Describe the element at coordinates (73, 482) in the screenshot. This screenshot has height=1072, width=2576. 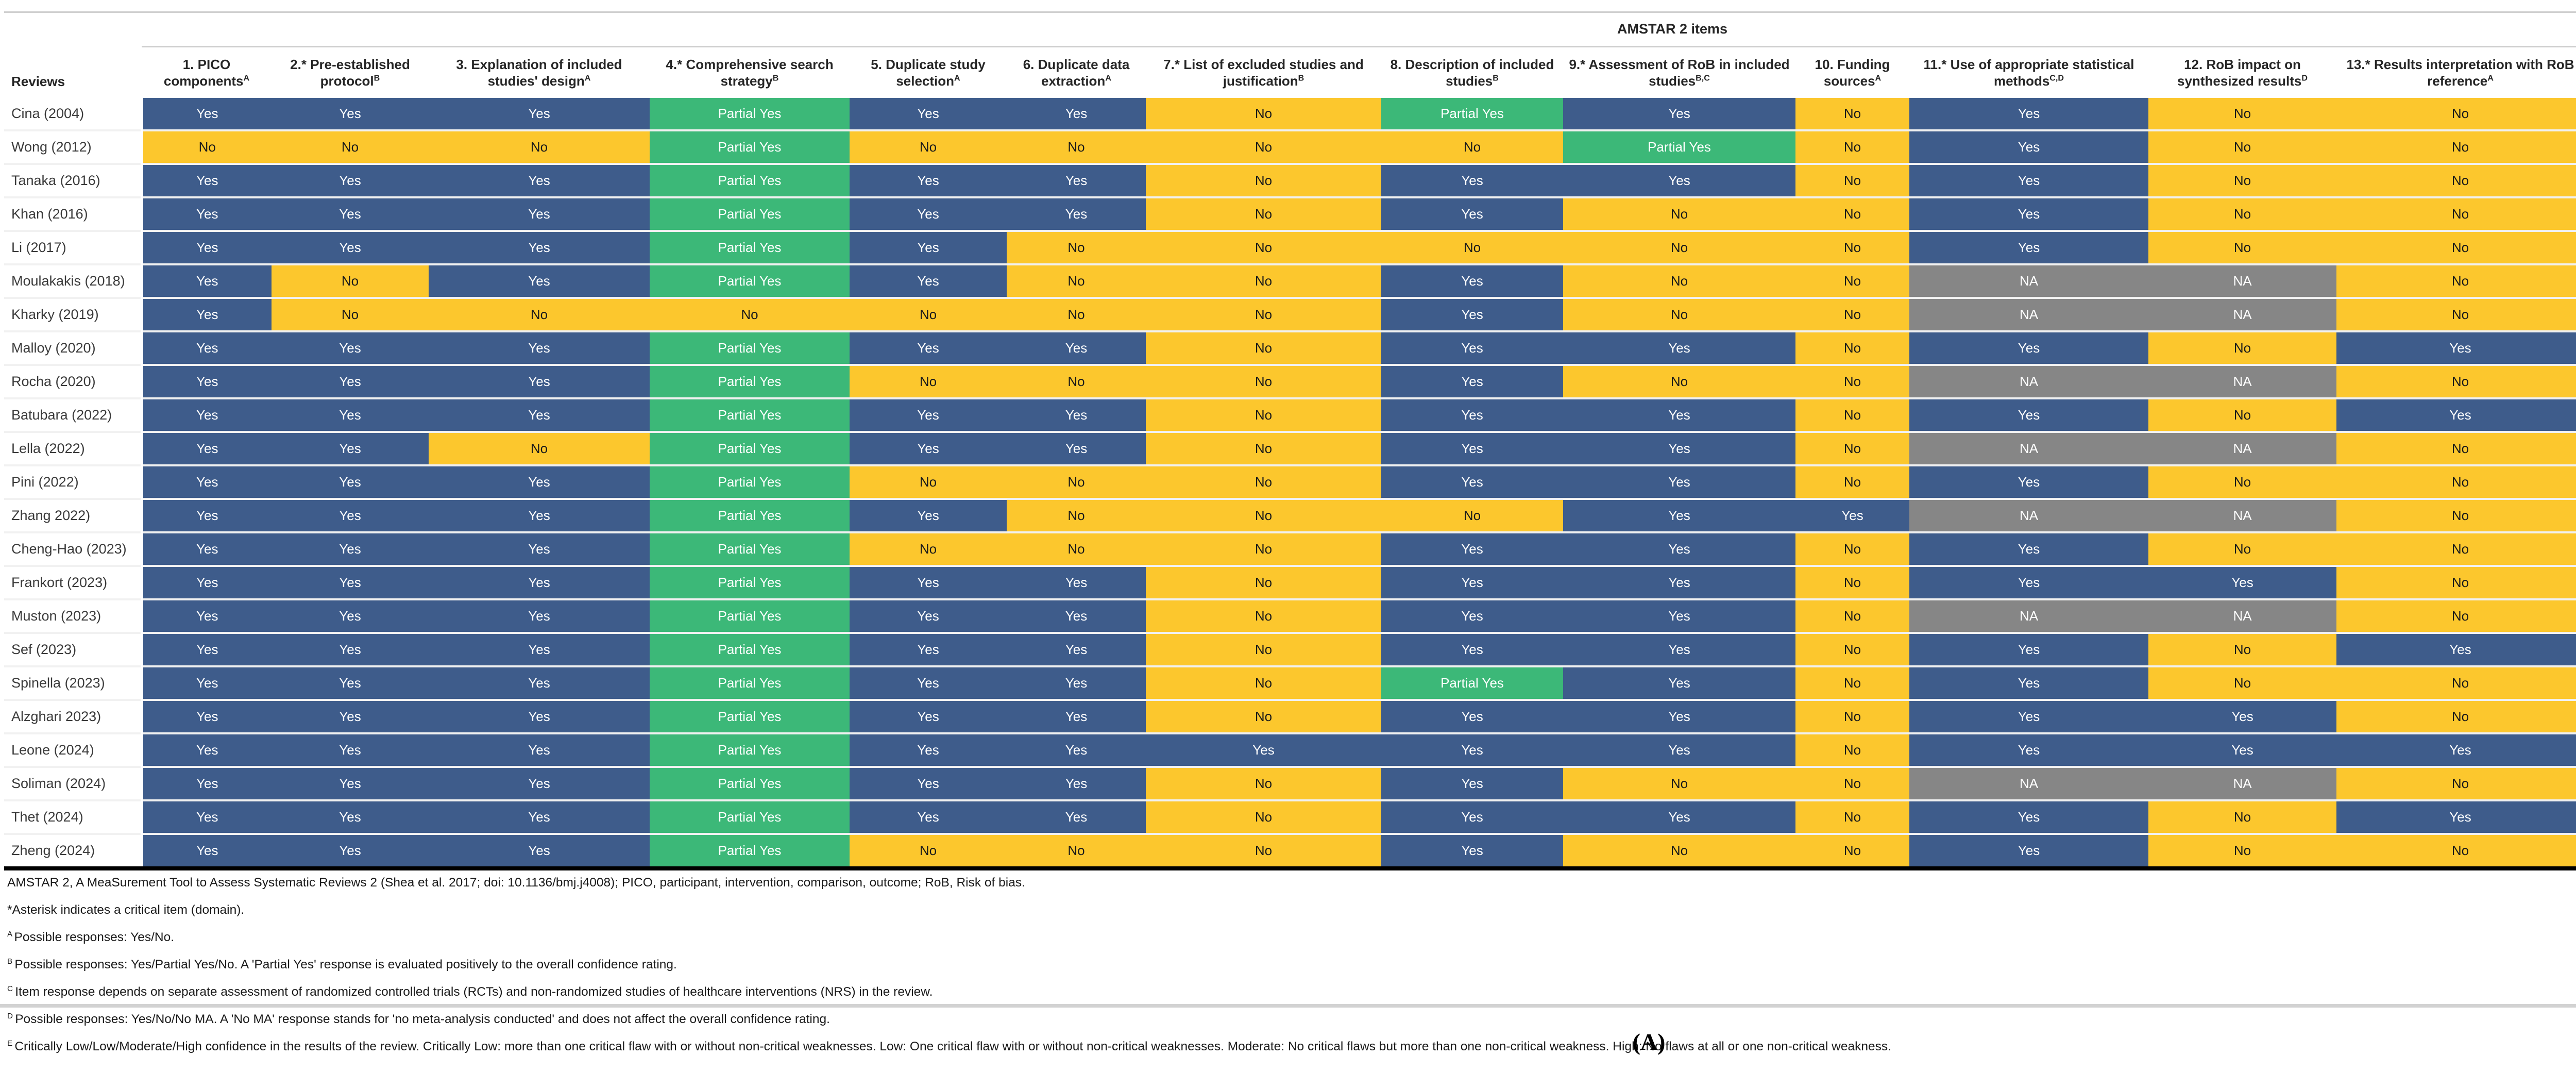
I see `review-label: Pini (2022)` at that location.